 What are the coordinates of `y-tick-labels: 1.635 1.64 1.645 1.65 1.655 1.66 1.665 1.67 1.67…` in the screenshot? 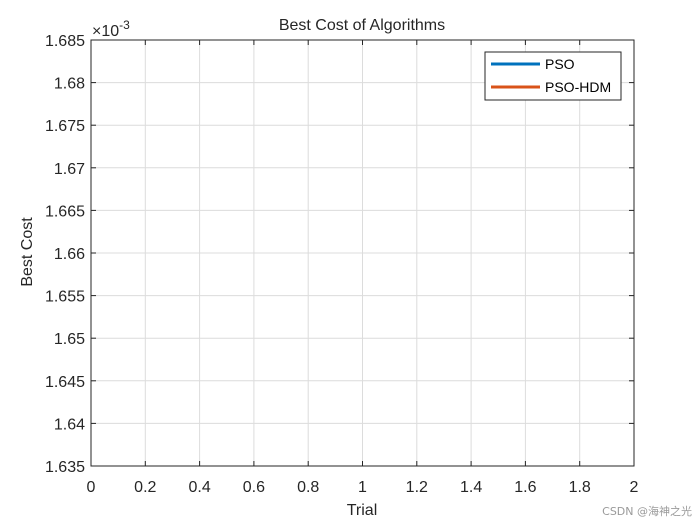 It's located at (65, 254).